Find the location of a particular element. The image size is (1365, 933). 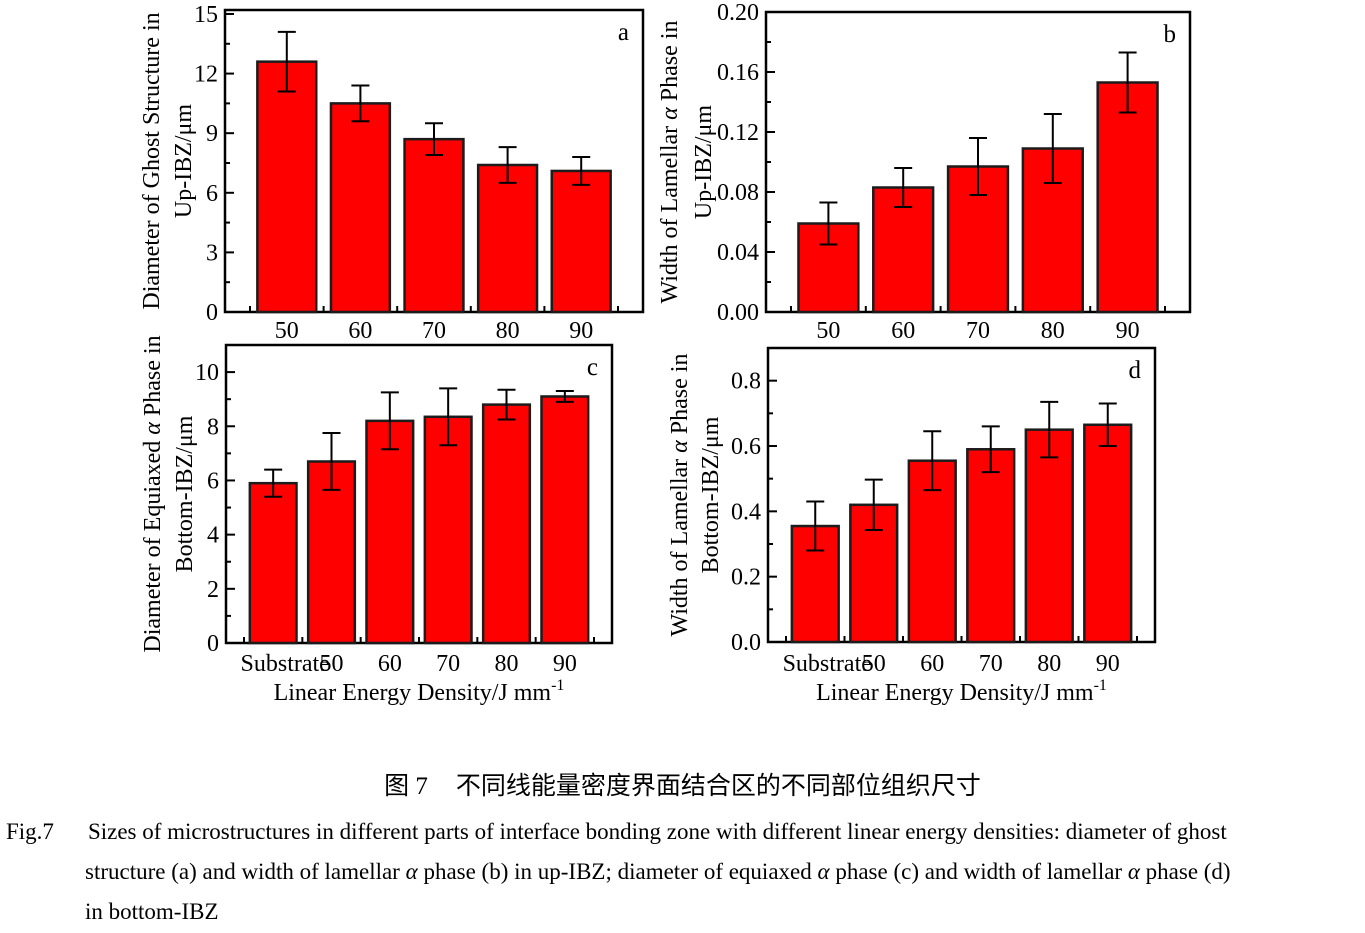

panel-letter-c: c is located at coordinates (592, 367).